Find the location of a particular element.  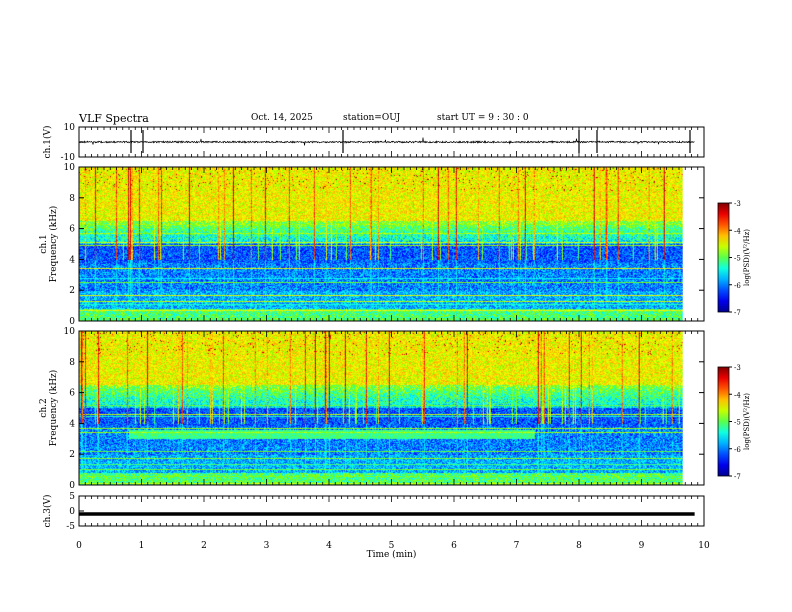

ch1-ytick-label: 4 is located at coordinates (72, 260).